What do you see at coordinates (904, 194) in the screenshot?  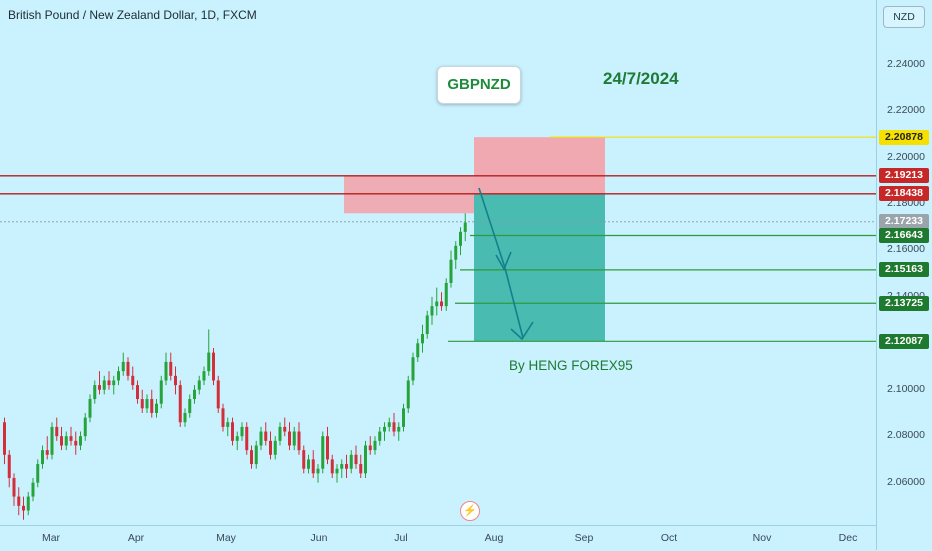 I see `price-level-tag: 2.18438` at bounding box center [904, 194].